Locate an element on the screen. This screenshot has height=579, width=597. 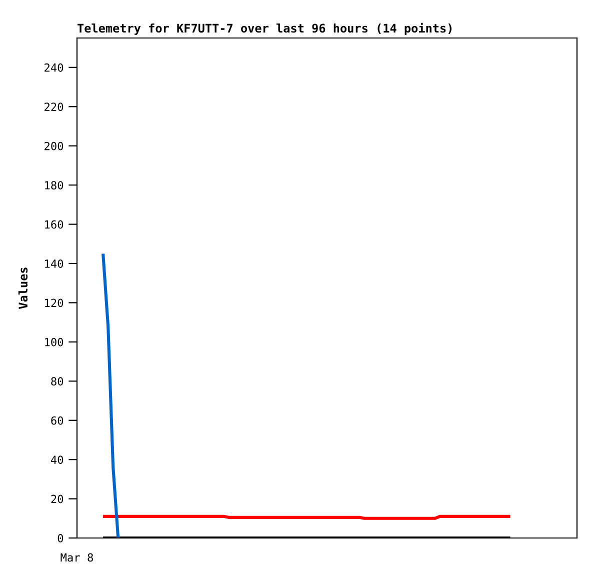
y-tick-label: 220 is located at coordinates (54, 107).